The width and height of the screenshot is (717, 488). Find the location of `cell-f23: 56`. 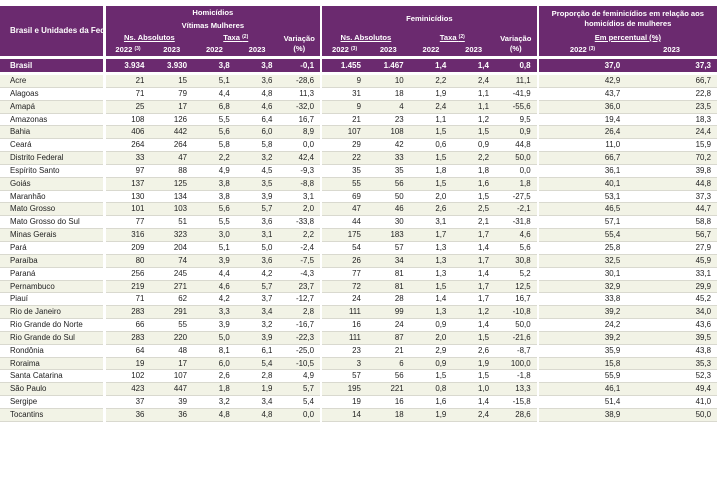

cell-f23: 56 is located at coordinates (388, 184).